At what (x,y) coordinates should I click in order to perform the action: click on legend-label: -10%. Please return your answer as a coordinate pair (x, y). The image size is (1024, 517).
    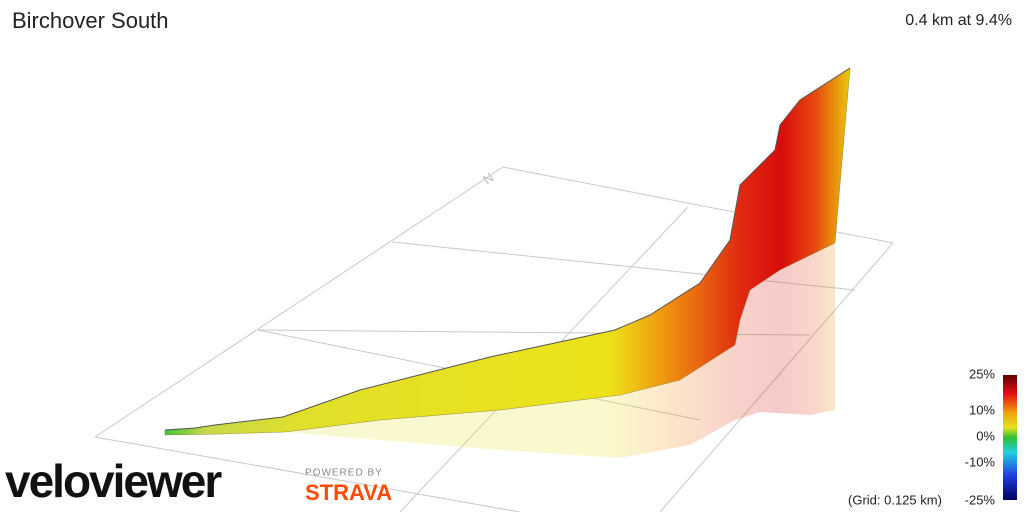
    Looking at the image, I should click on (980, 461).